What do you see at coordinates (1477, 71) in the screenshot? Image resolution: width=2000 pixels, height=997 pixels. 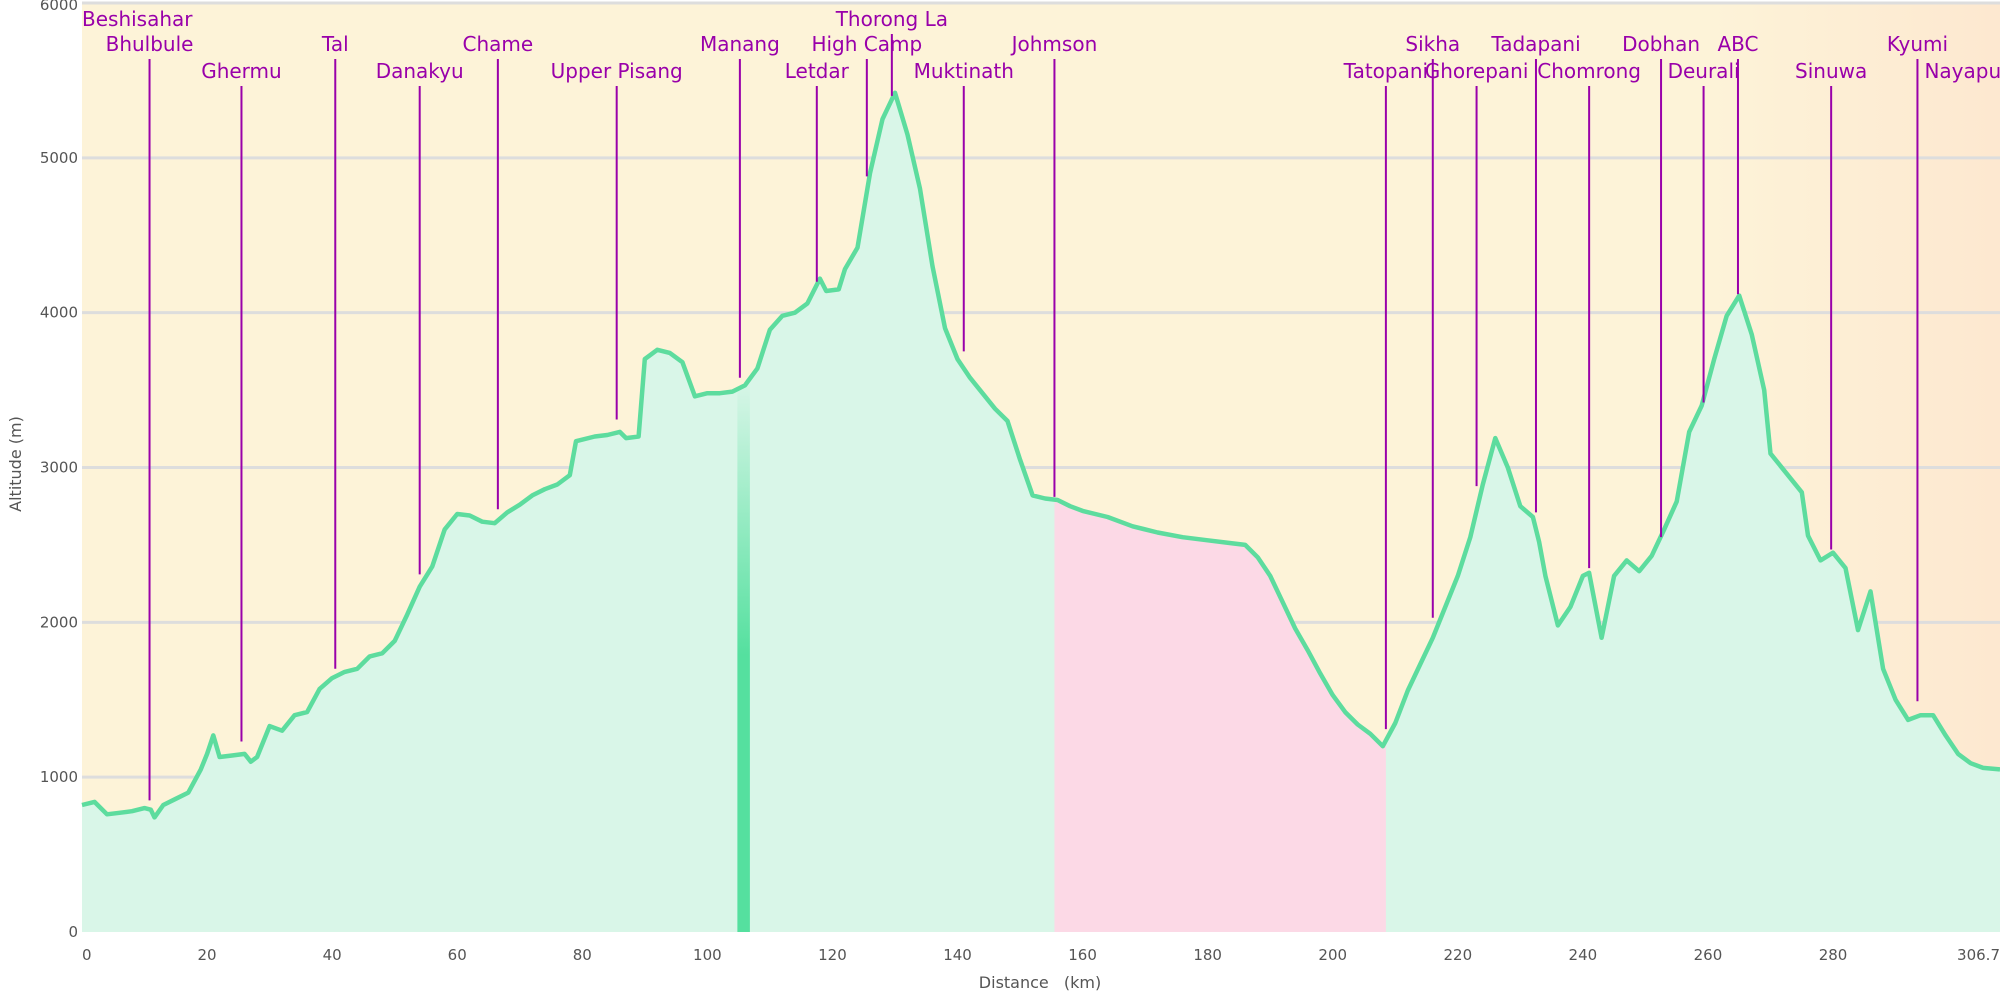 I see `waypoint-label: Ghorepani` at bounding box center [1477, 71].